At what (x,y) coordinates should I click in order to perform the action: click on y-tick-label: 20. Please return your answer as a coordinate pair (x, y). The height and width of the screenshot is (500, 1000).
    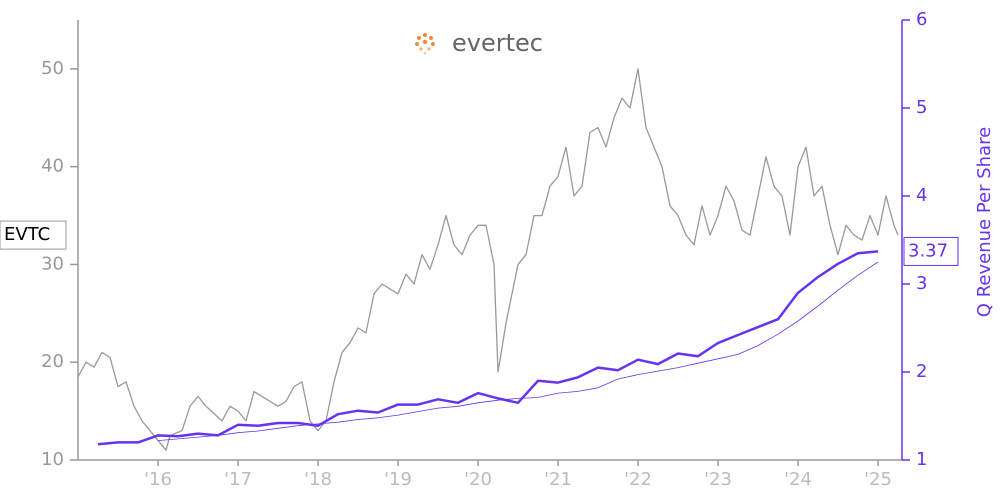
    Looking at the image, I should click on (52, 361).